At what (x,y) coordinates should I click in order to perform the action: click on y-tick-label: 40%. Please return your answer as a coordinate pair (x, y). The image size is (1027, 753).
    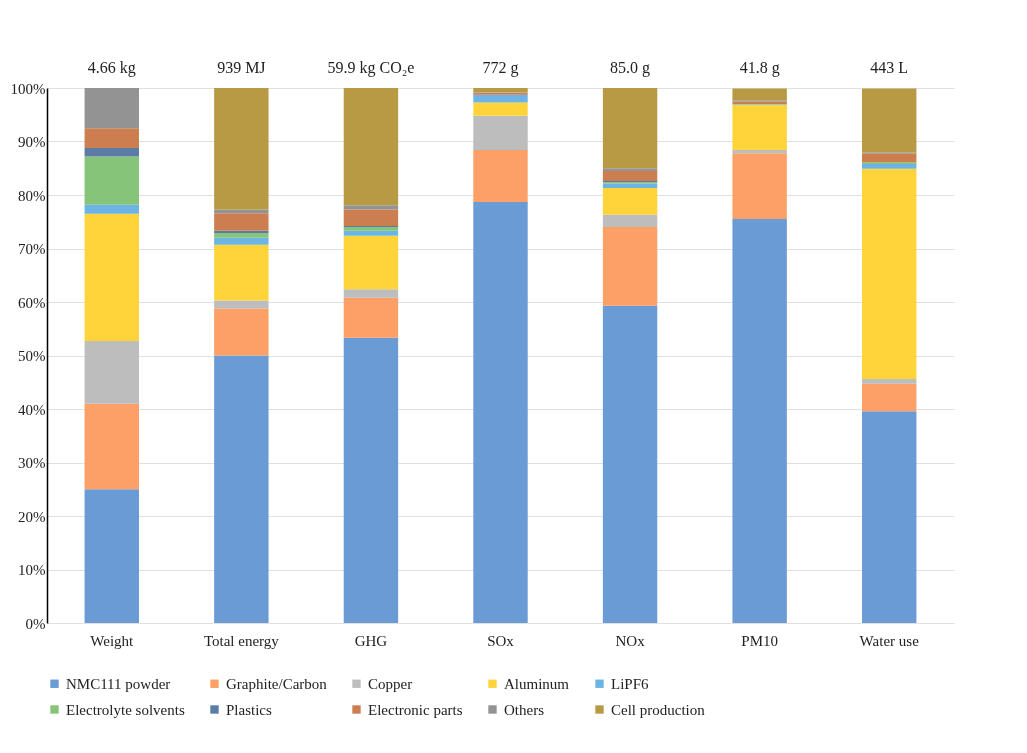
    Looking at the image, I should click on (32, 409).